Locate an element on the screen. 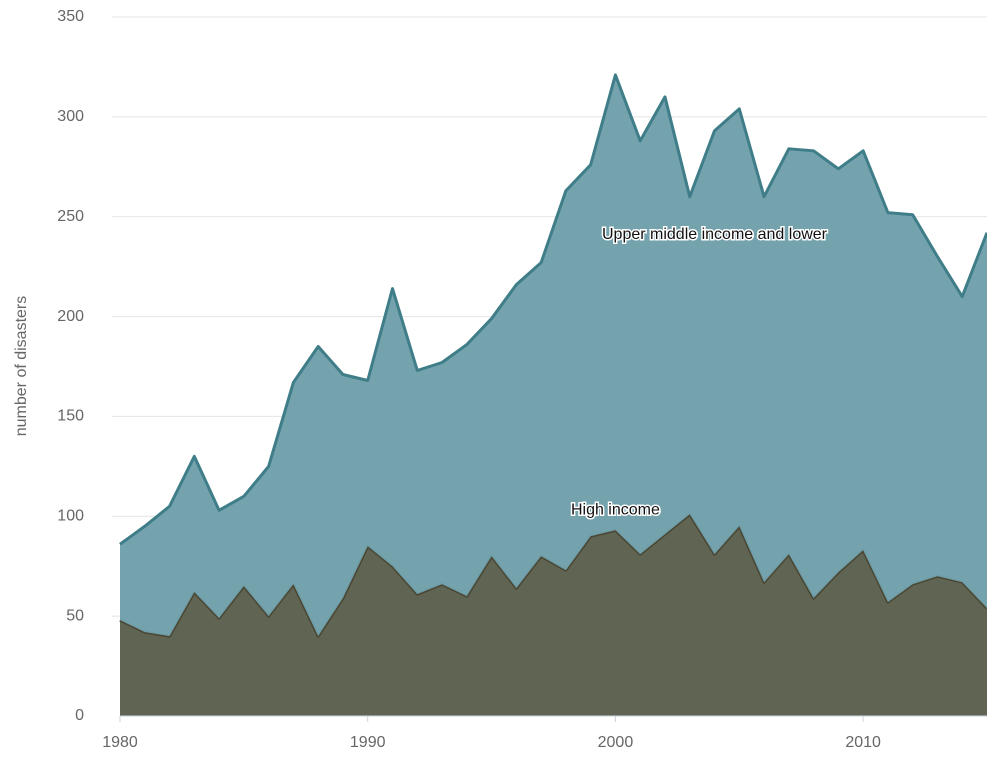 Image resolution: width=987 pixels, height=757 pixels. x-tick-label: 2010 is located at coordinates (863, 742).